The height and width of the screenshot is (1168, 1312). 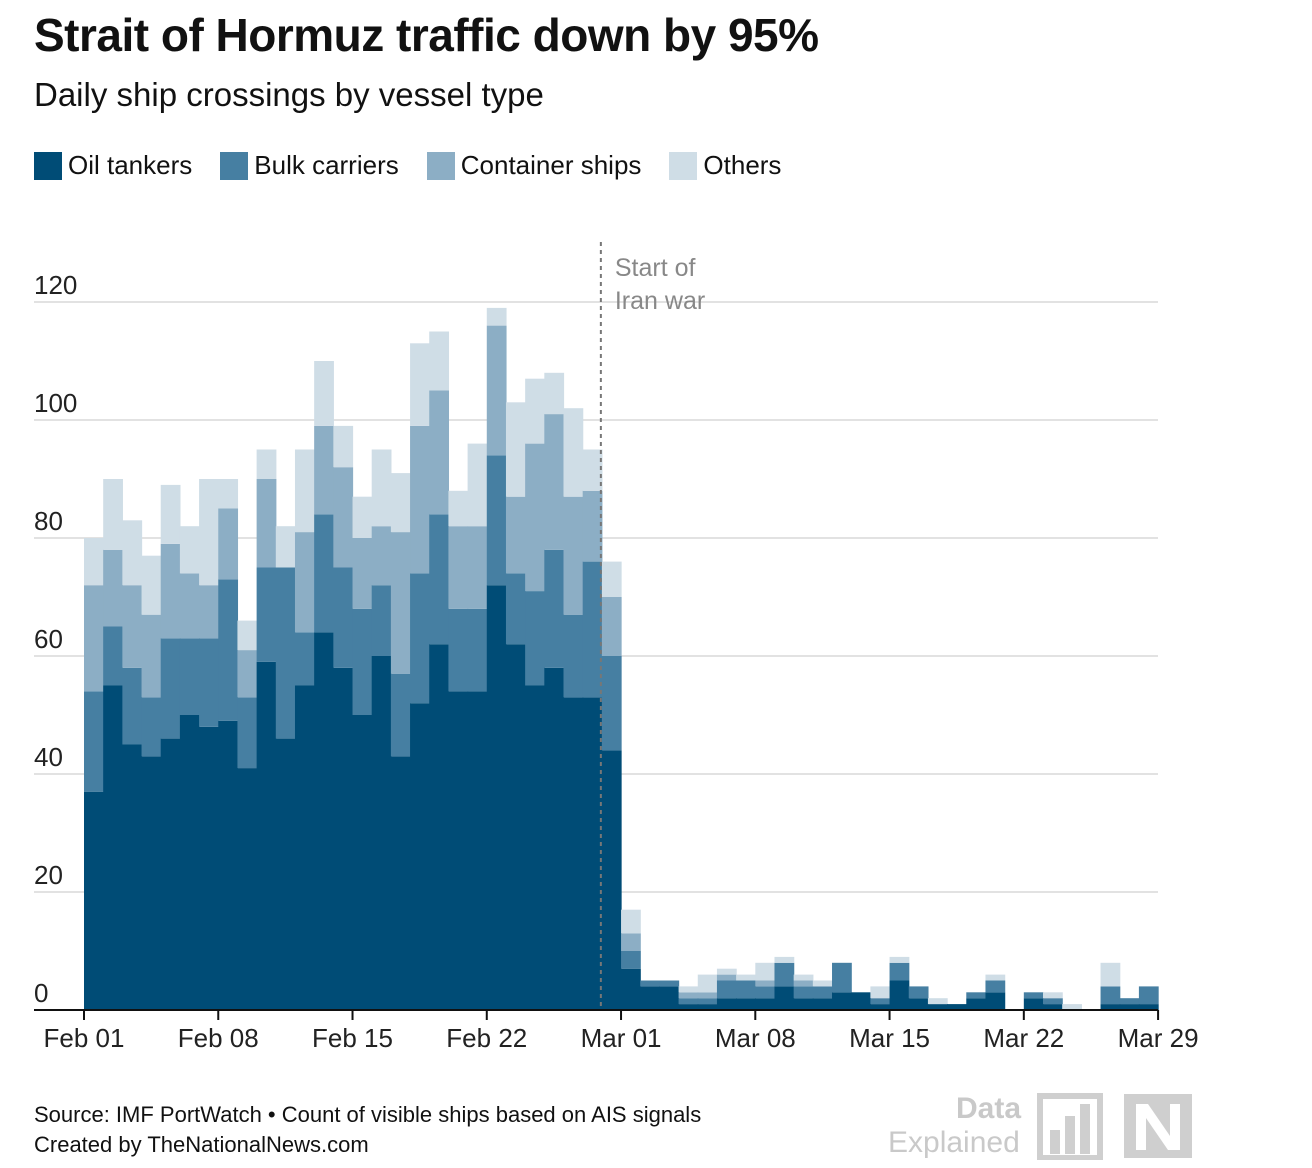 What do you see at coordinates (621, 1038) in the screenshot?
I see `x-tick-label: Mar 01` at bounding box center [621, 1038].